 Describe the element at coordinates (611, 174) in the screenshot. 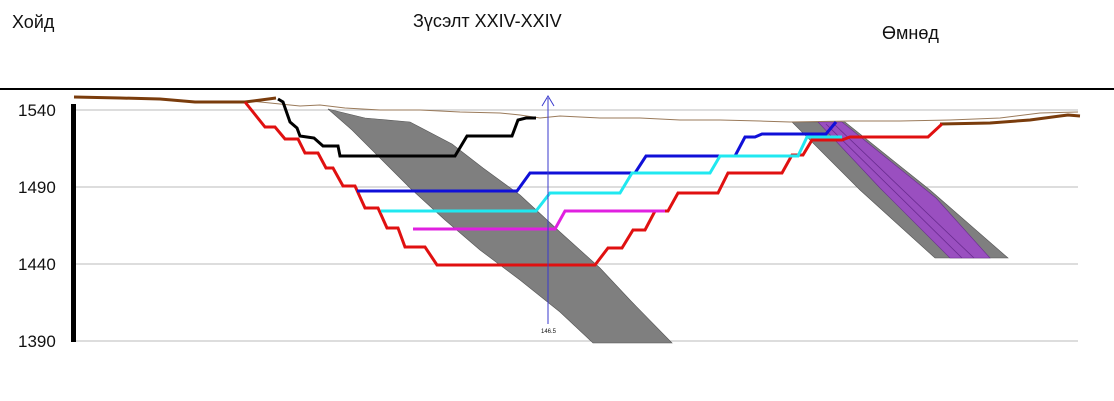

I see `pit-outline-cyan` at that location.